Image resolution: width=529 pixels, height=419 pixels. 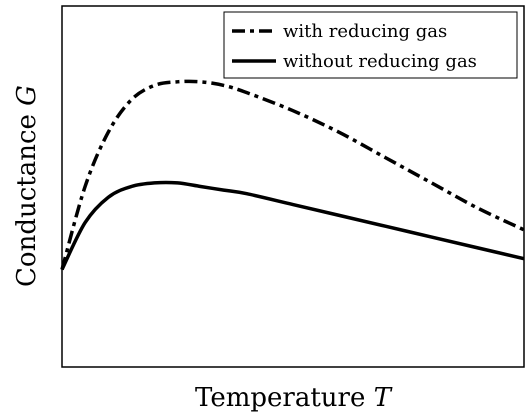 What do you see at coordinates (380, 61) in the screenshot?
I see `legend-label-without-reducing-gas: without reducing gas` at bounding box center [380, 61].